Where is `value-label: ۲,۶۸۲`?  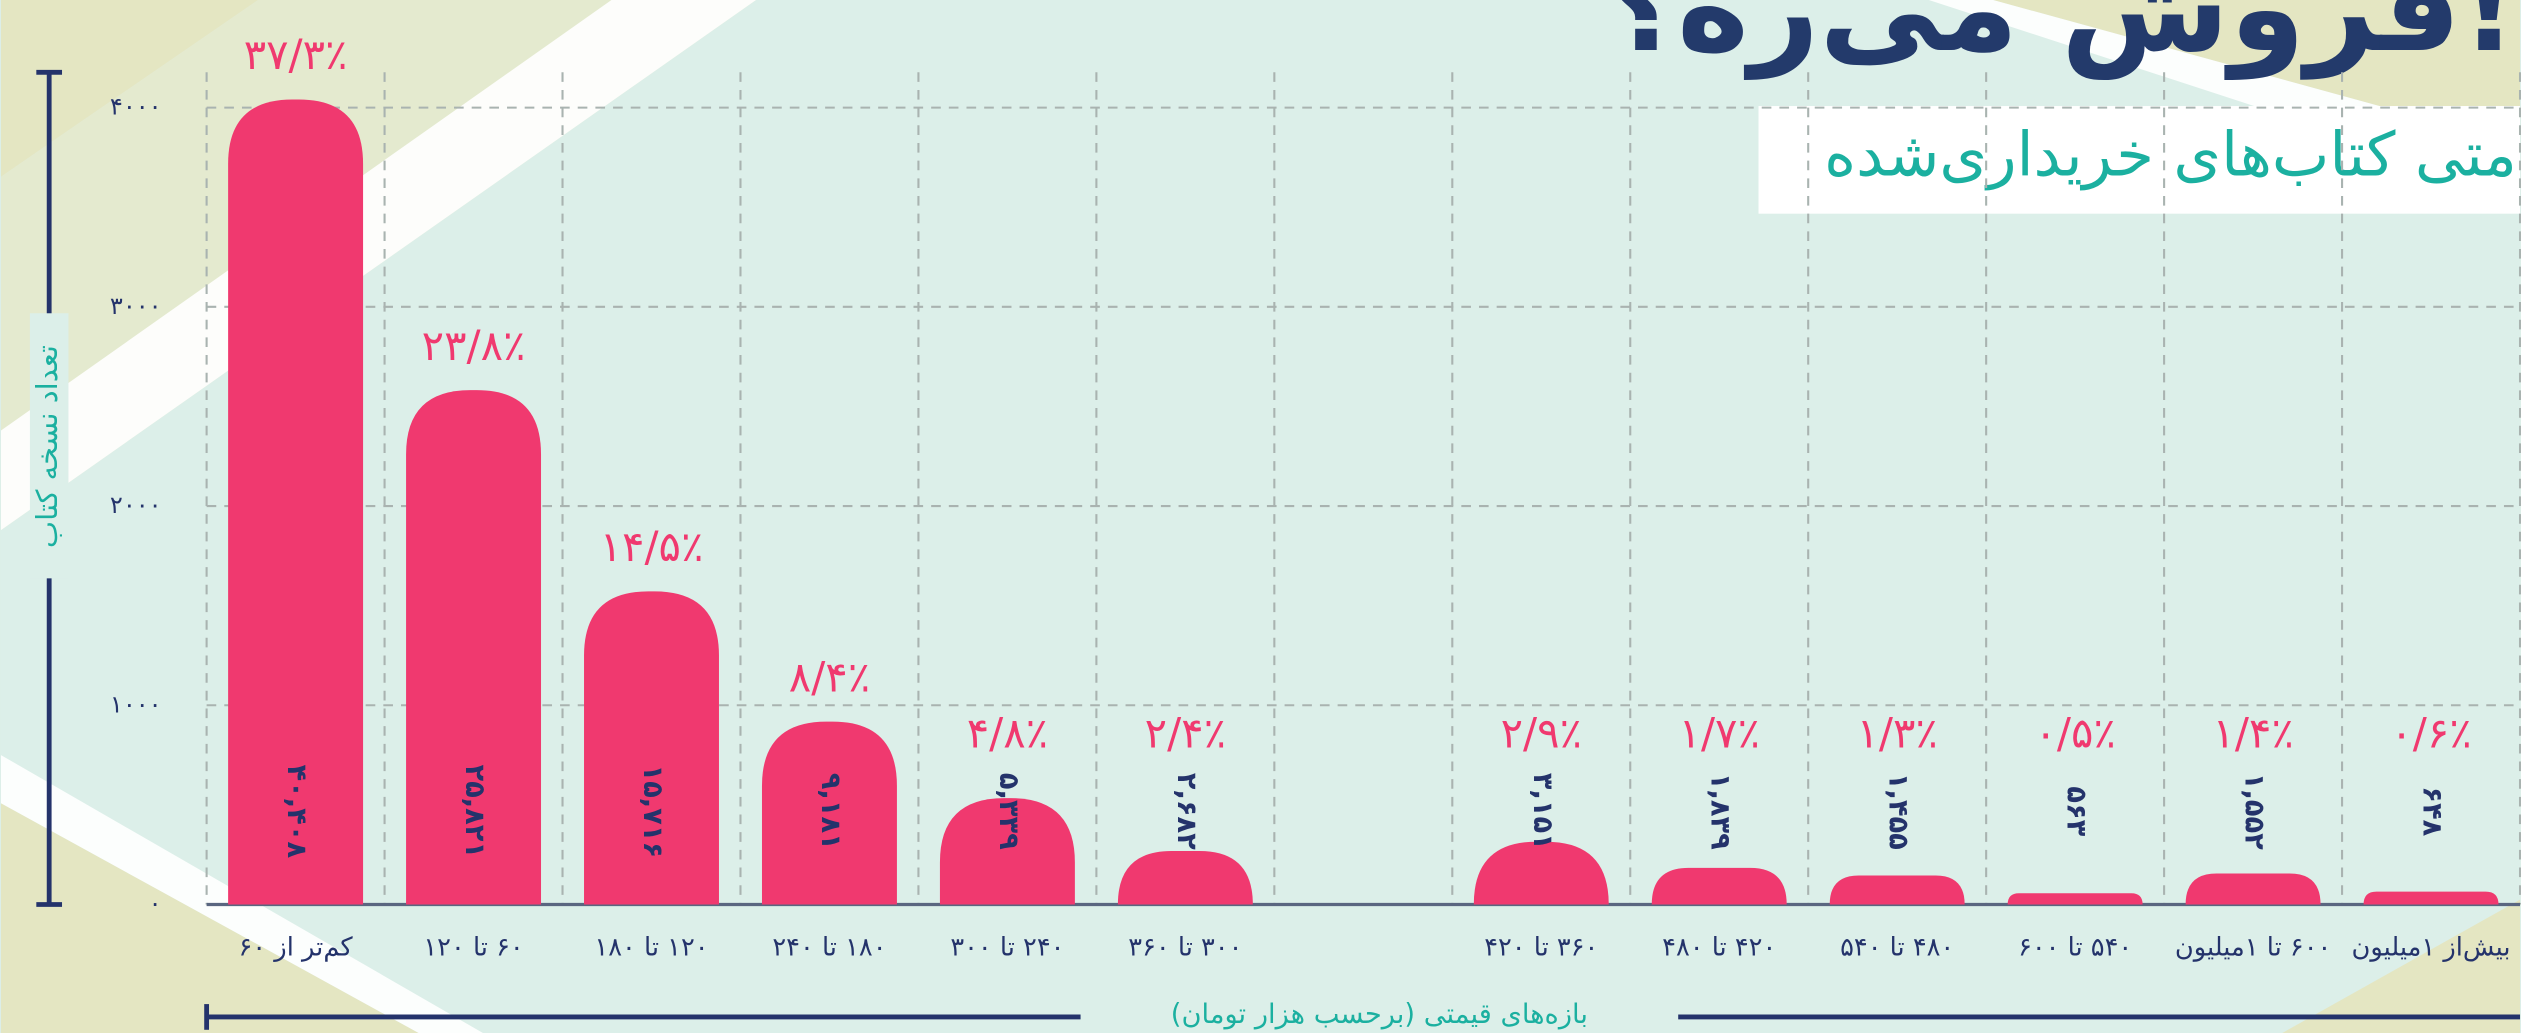
value-label: ۲,۶۸۲ is located at coordinates (1186, 811).